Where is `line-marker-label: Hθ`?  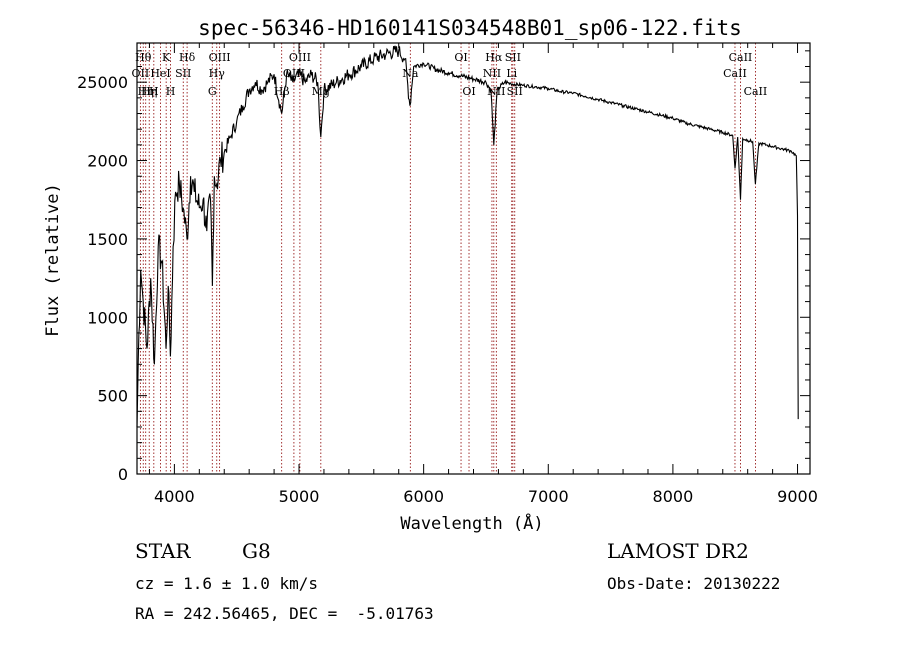 line-marker-label: Hθ is located at coordinates (143, 57).